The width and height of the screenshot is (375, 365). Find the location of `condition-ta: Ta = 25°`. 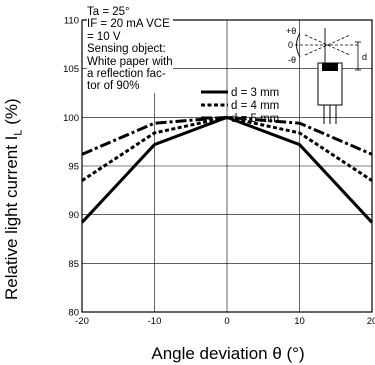

condition-ta: Ta = 25° is located at coordinates (108, 12).